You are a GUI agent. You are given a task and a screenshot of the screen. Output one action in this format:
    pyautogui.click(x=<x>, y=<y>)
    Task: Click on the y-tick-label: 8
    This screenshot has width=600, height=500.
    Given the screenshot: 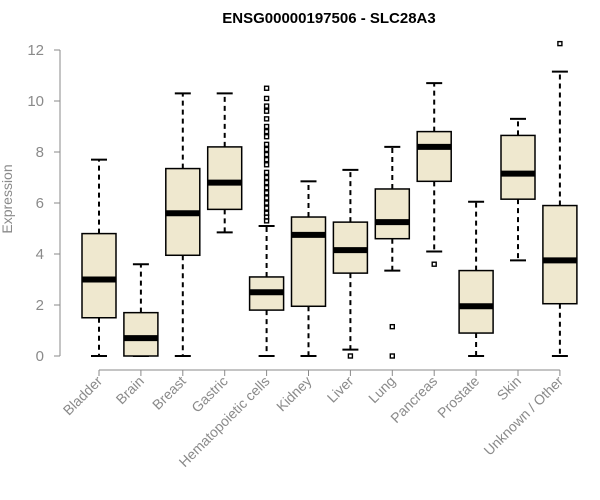 What is the action you would take?
    pyautogui.click(x=40, y=152)
    